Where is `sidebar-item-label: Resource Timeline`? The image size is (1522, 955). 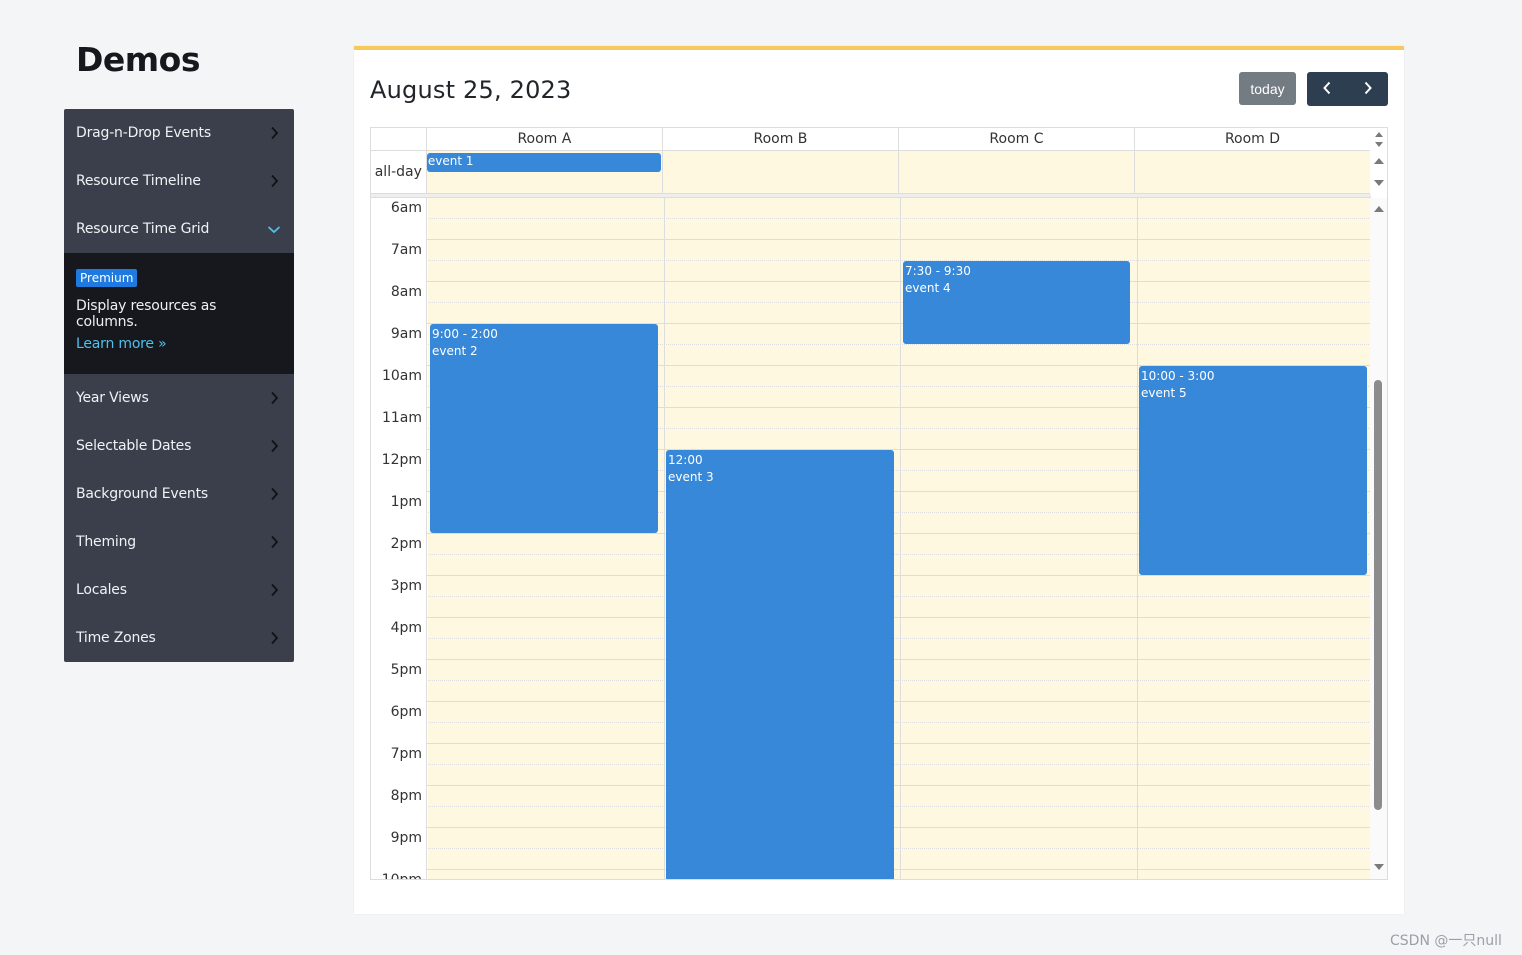
sidebar-item-label: Resource Timeline is located at coordinates (138, 181).